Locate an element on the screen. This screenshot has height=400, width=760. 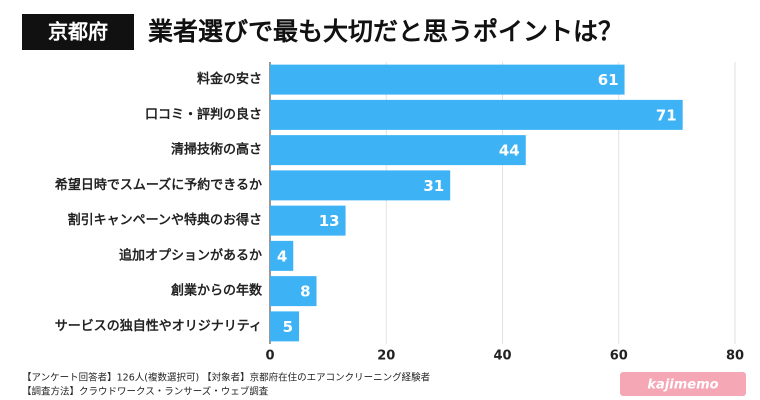
y-tick-label: 創業からの年数 is located at coordinates (216, 291).